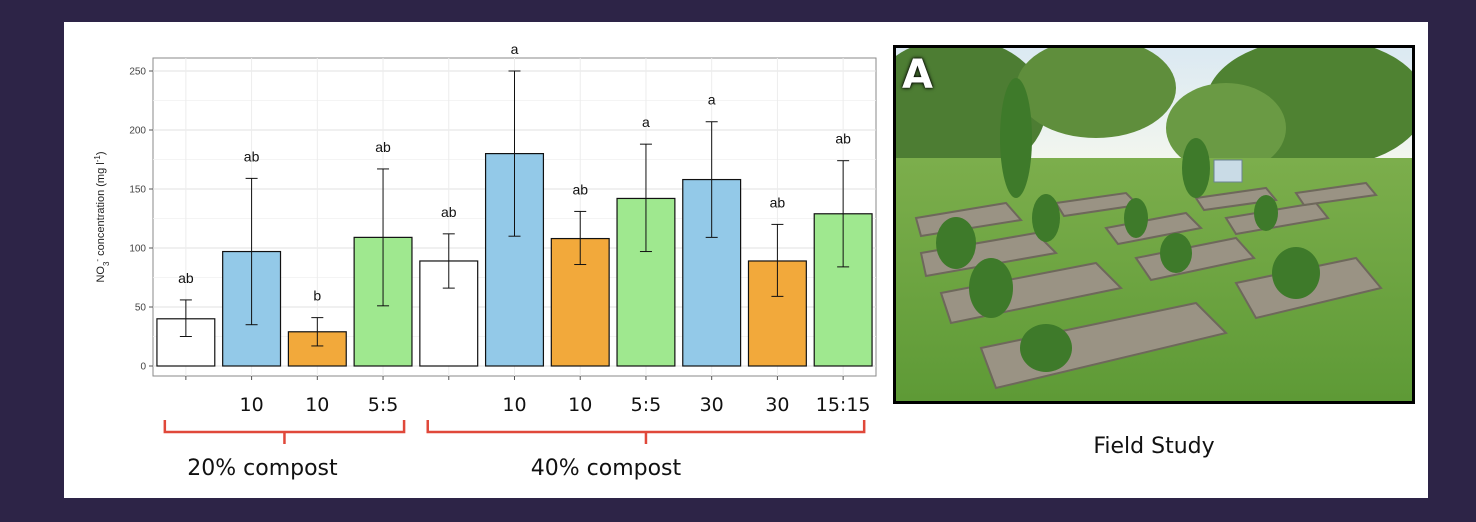 This screenshot has height=522, width=1476. What do you see at coordinates (141, 308) in the screenshot?
I see `y-tick-label: 50` at bounding box center [141, 308].